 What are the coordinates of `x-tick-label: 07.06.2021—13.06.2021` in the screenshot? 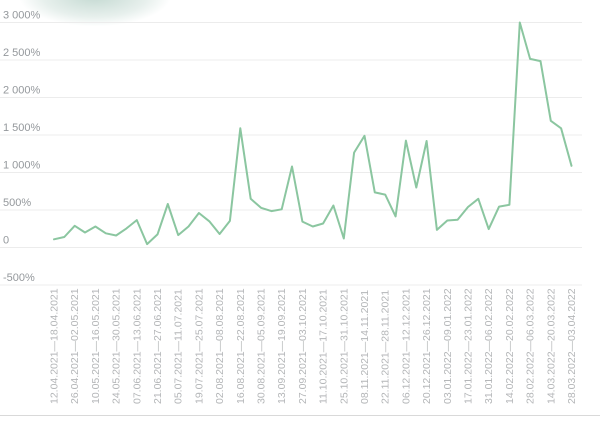 It's located at (137, 346).